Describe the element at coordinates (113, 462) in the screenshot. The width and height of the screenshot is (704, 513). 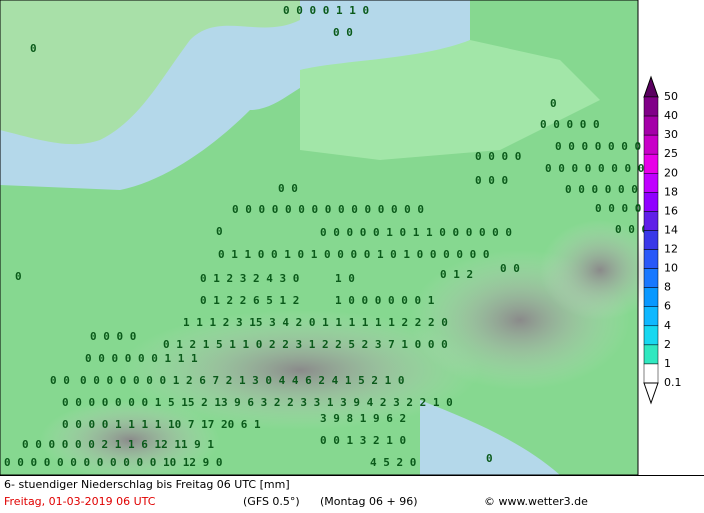
I see `precip-values: 0 0 0 0 0 0 0 0 0 0 0 0 10 12 9 0` at that location.